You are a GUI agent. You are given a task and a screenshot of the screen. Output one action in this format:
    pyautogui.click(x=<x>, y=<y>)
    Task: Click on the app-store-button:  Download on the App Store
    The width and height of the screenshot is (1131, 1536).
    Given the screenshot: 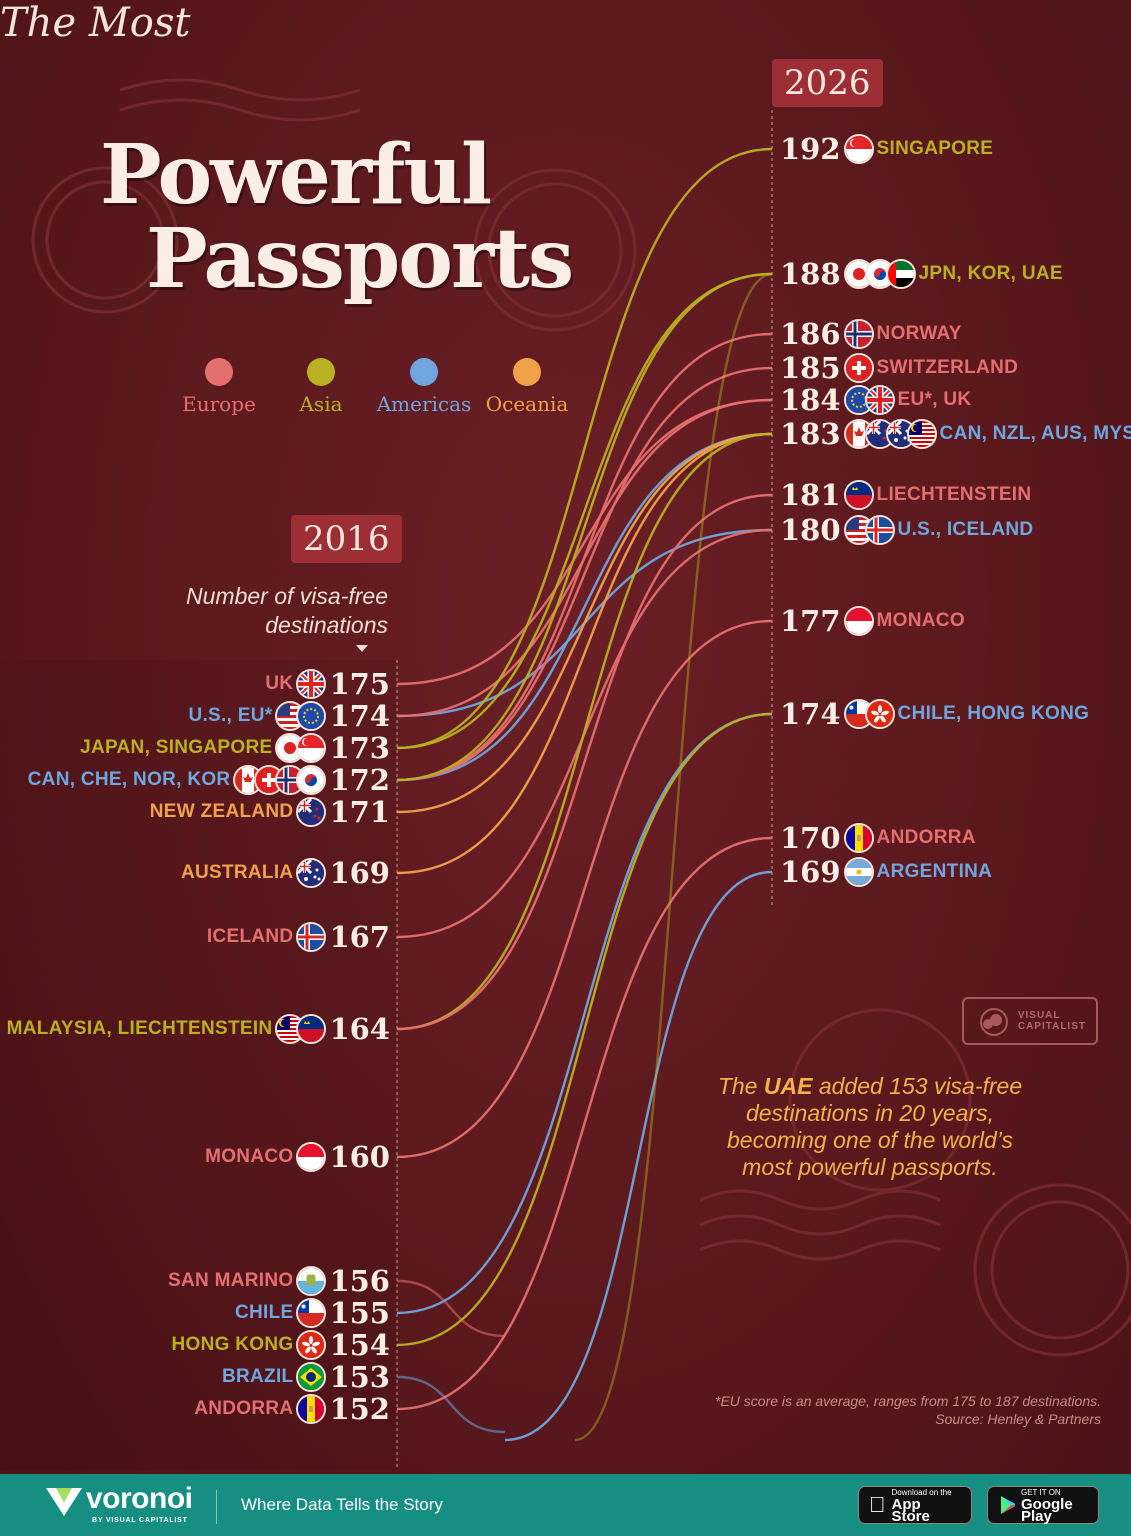 What is the action you would take?
    pyautogui.click(x=915, y=1505)
    